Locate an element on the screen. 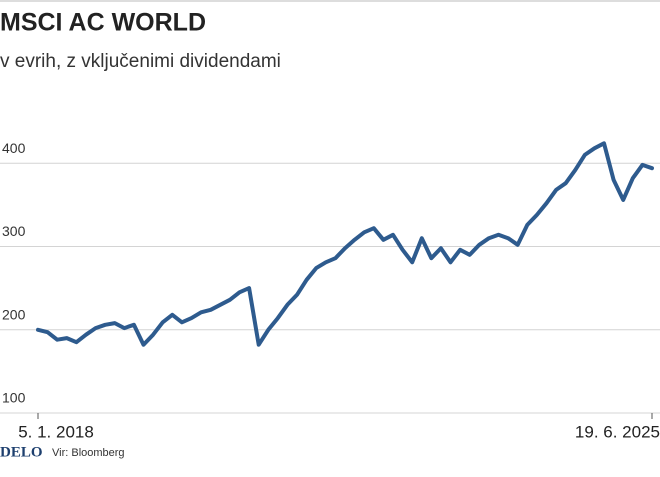 The height and width of the screenshot is (477, 660). chart-subtitle: v evrih, z vključenimi dividendami is located at coordinates (140, 61).